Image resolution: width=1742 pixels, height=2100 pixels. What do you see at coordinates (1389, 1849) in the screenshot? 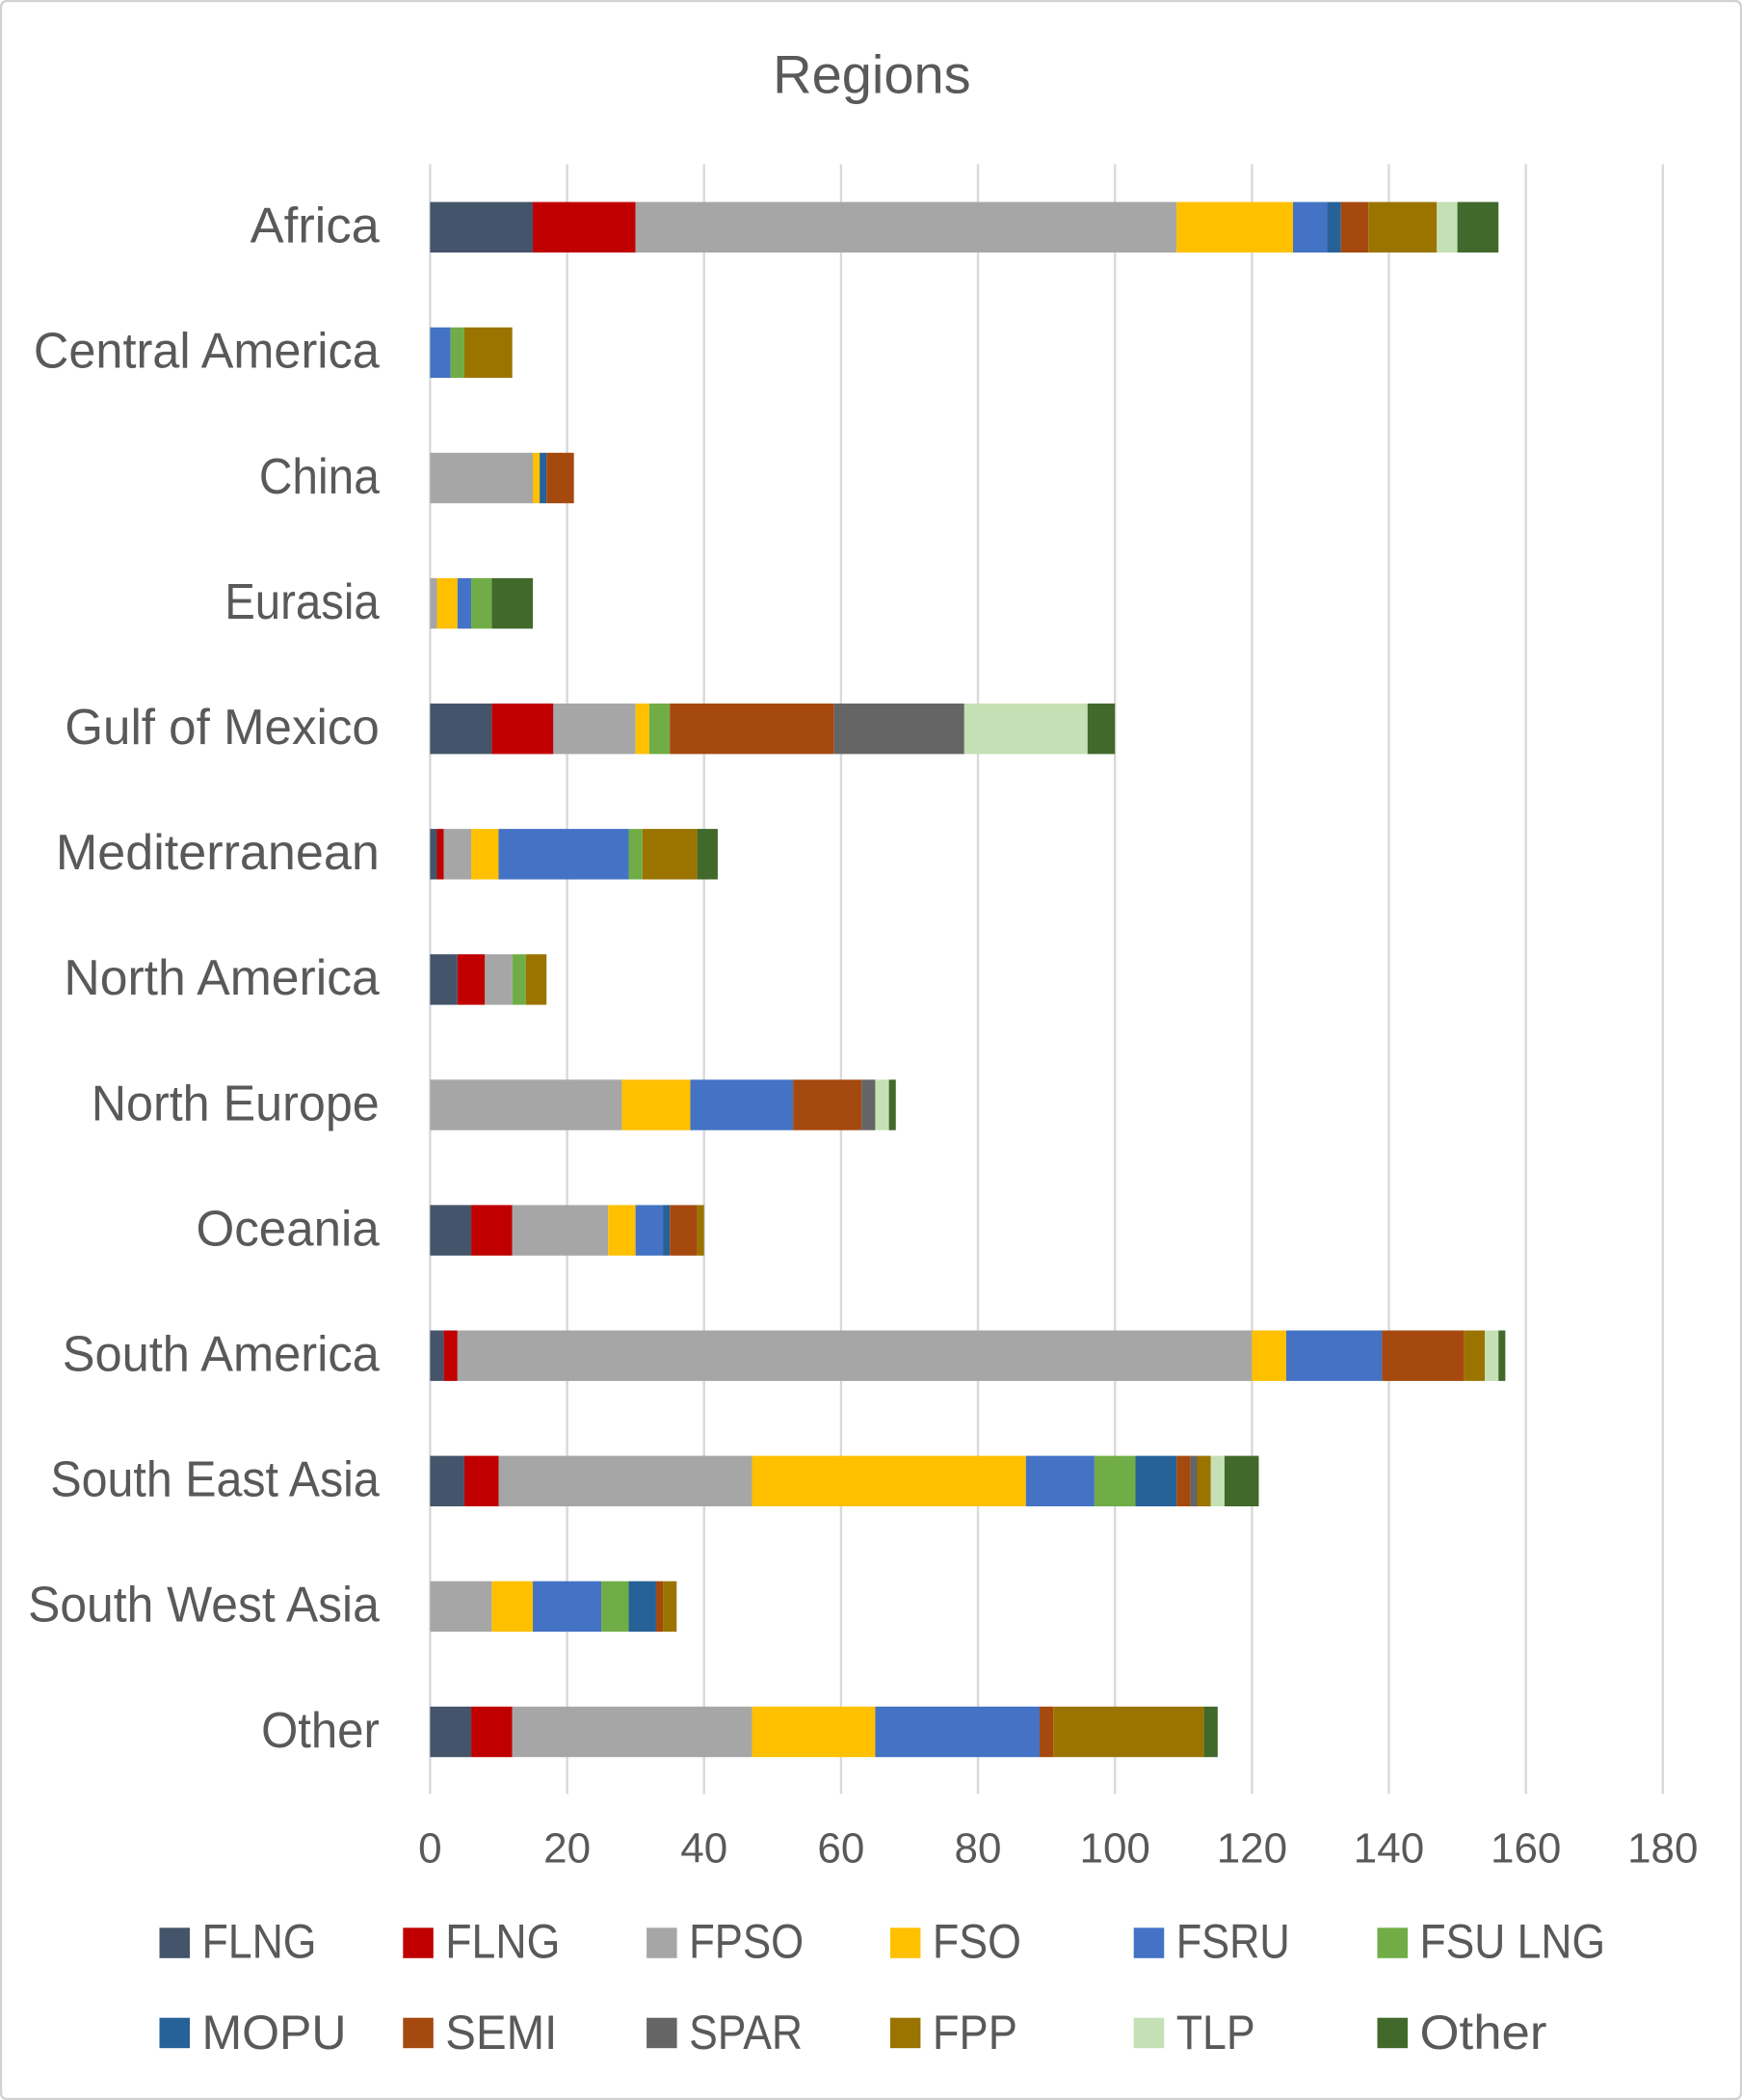
I see `svg-text: 140` at bounding box center [1389, 1849].